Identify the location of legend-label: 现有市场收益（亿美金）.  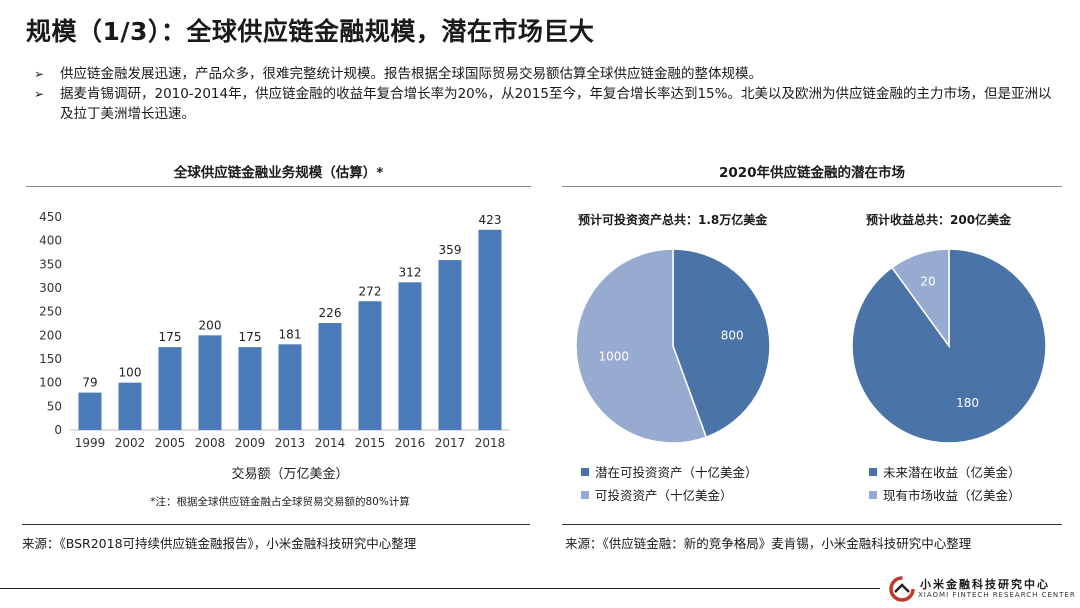
(952, 495).